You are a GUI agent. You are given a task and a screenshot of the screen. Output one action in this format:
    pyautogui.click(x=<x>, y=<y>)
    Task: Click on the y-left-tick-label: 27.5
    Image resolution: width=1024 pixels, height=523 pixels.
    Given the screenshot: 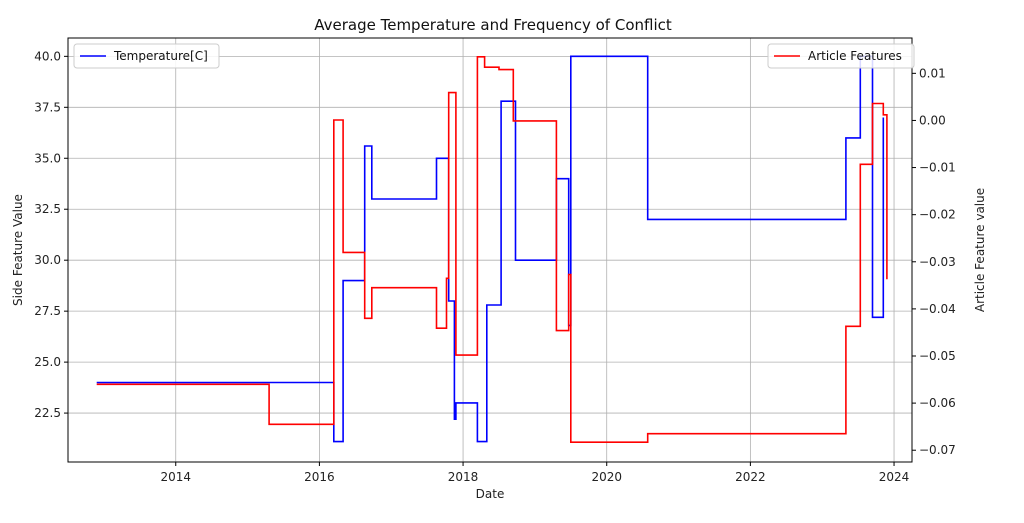 What is the action you would take?
    pyautogui.click(x=47, y=311)
    